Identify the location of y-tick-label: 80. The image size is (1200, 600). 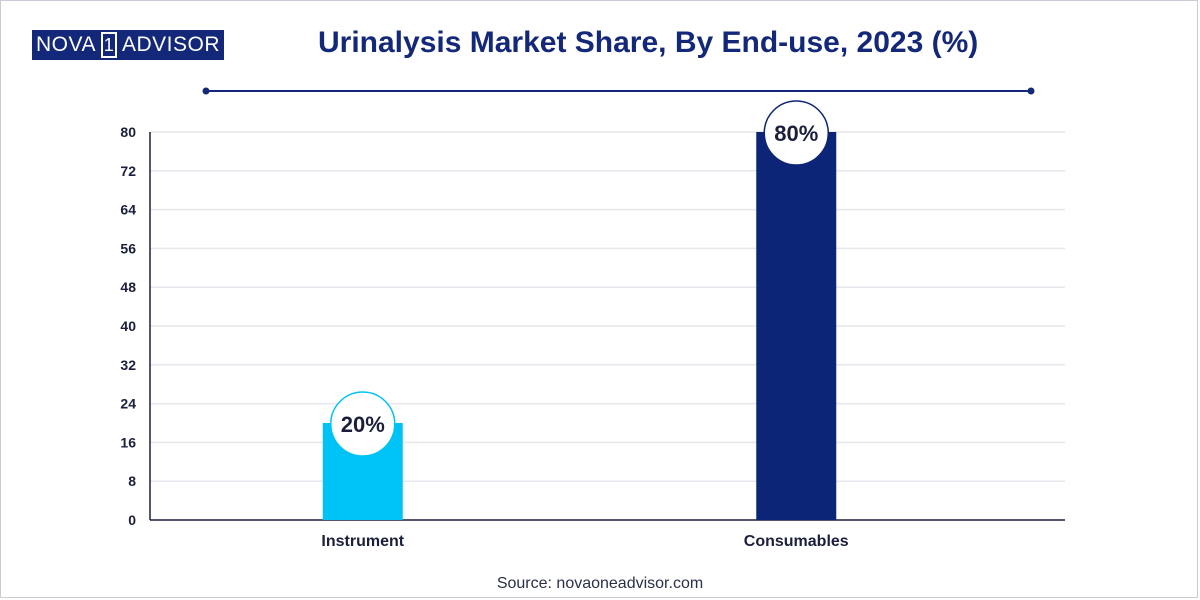
(128, 132).